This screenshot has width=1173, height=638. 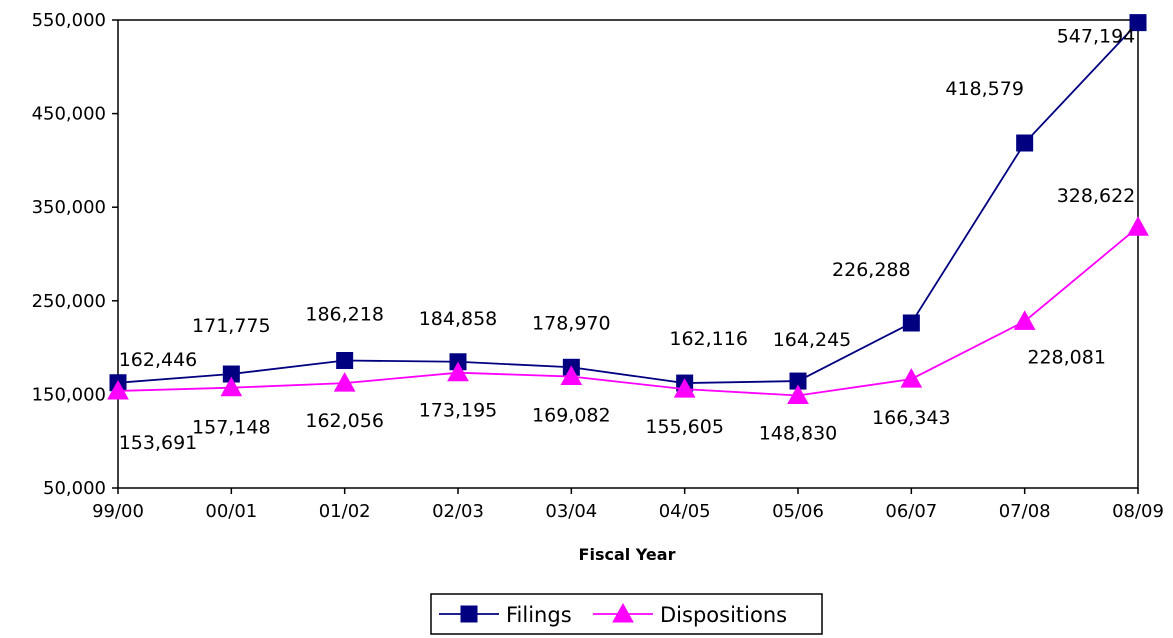 What do you see at coordinates (723, 615) in the screenshot?
I see `legend-label: Dispositions` at bounding box center [723, 615].